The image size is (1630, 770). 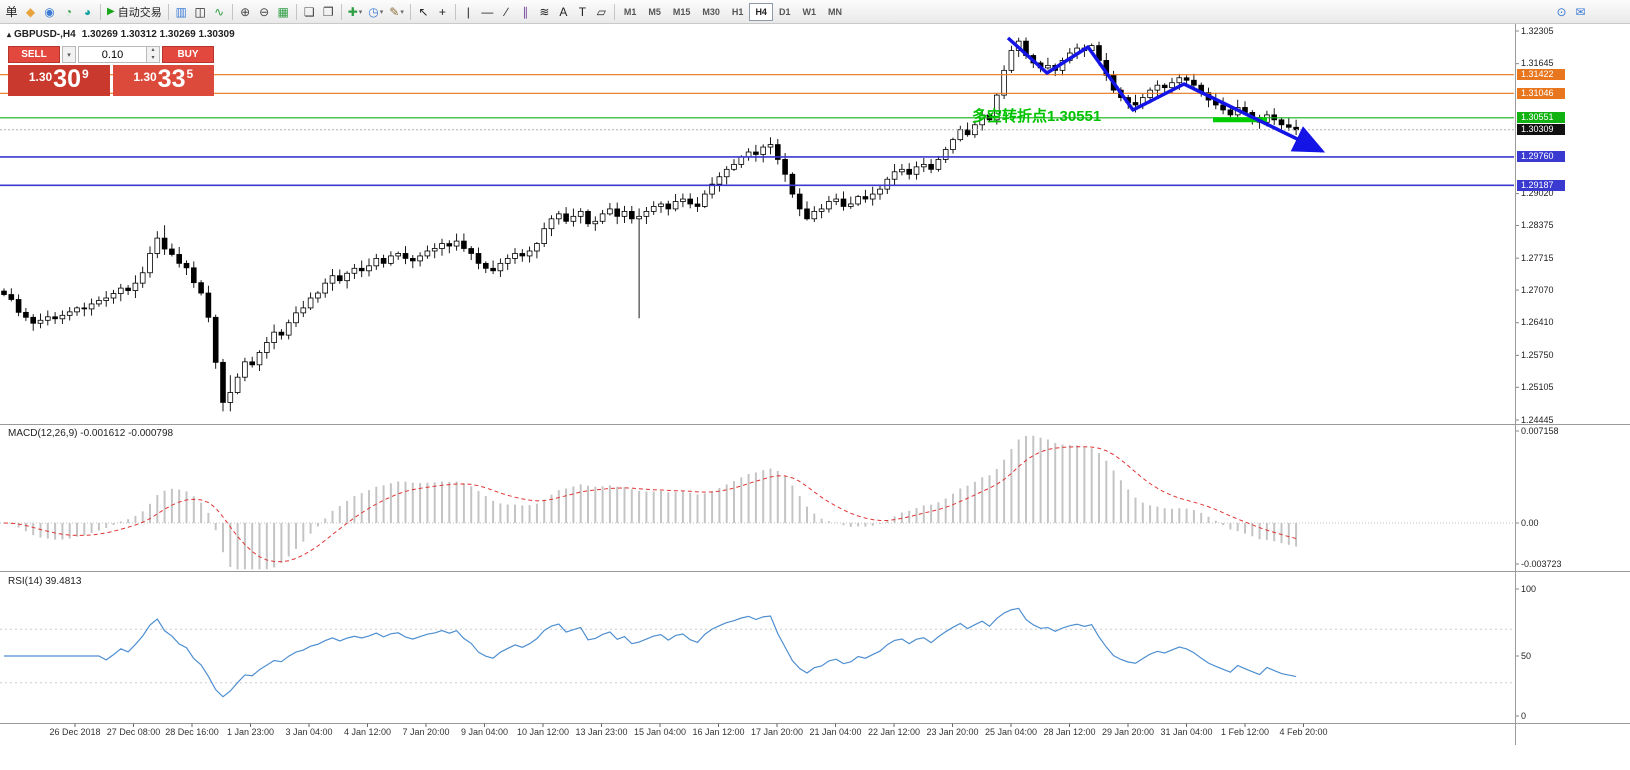 I want to click on label-icon: T, so click(x=582, y=12).